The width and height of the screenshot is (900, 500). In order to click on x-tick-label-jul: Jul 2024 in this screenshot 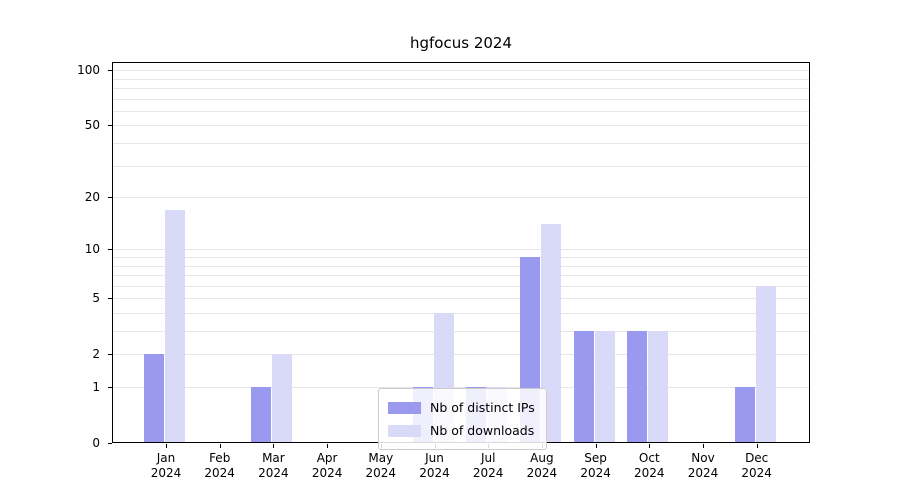, I will do `click(488, 465)`.